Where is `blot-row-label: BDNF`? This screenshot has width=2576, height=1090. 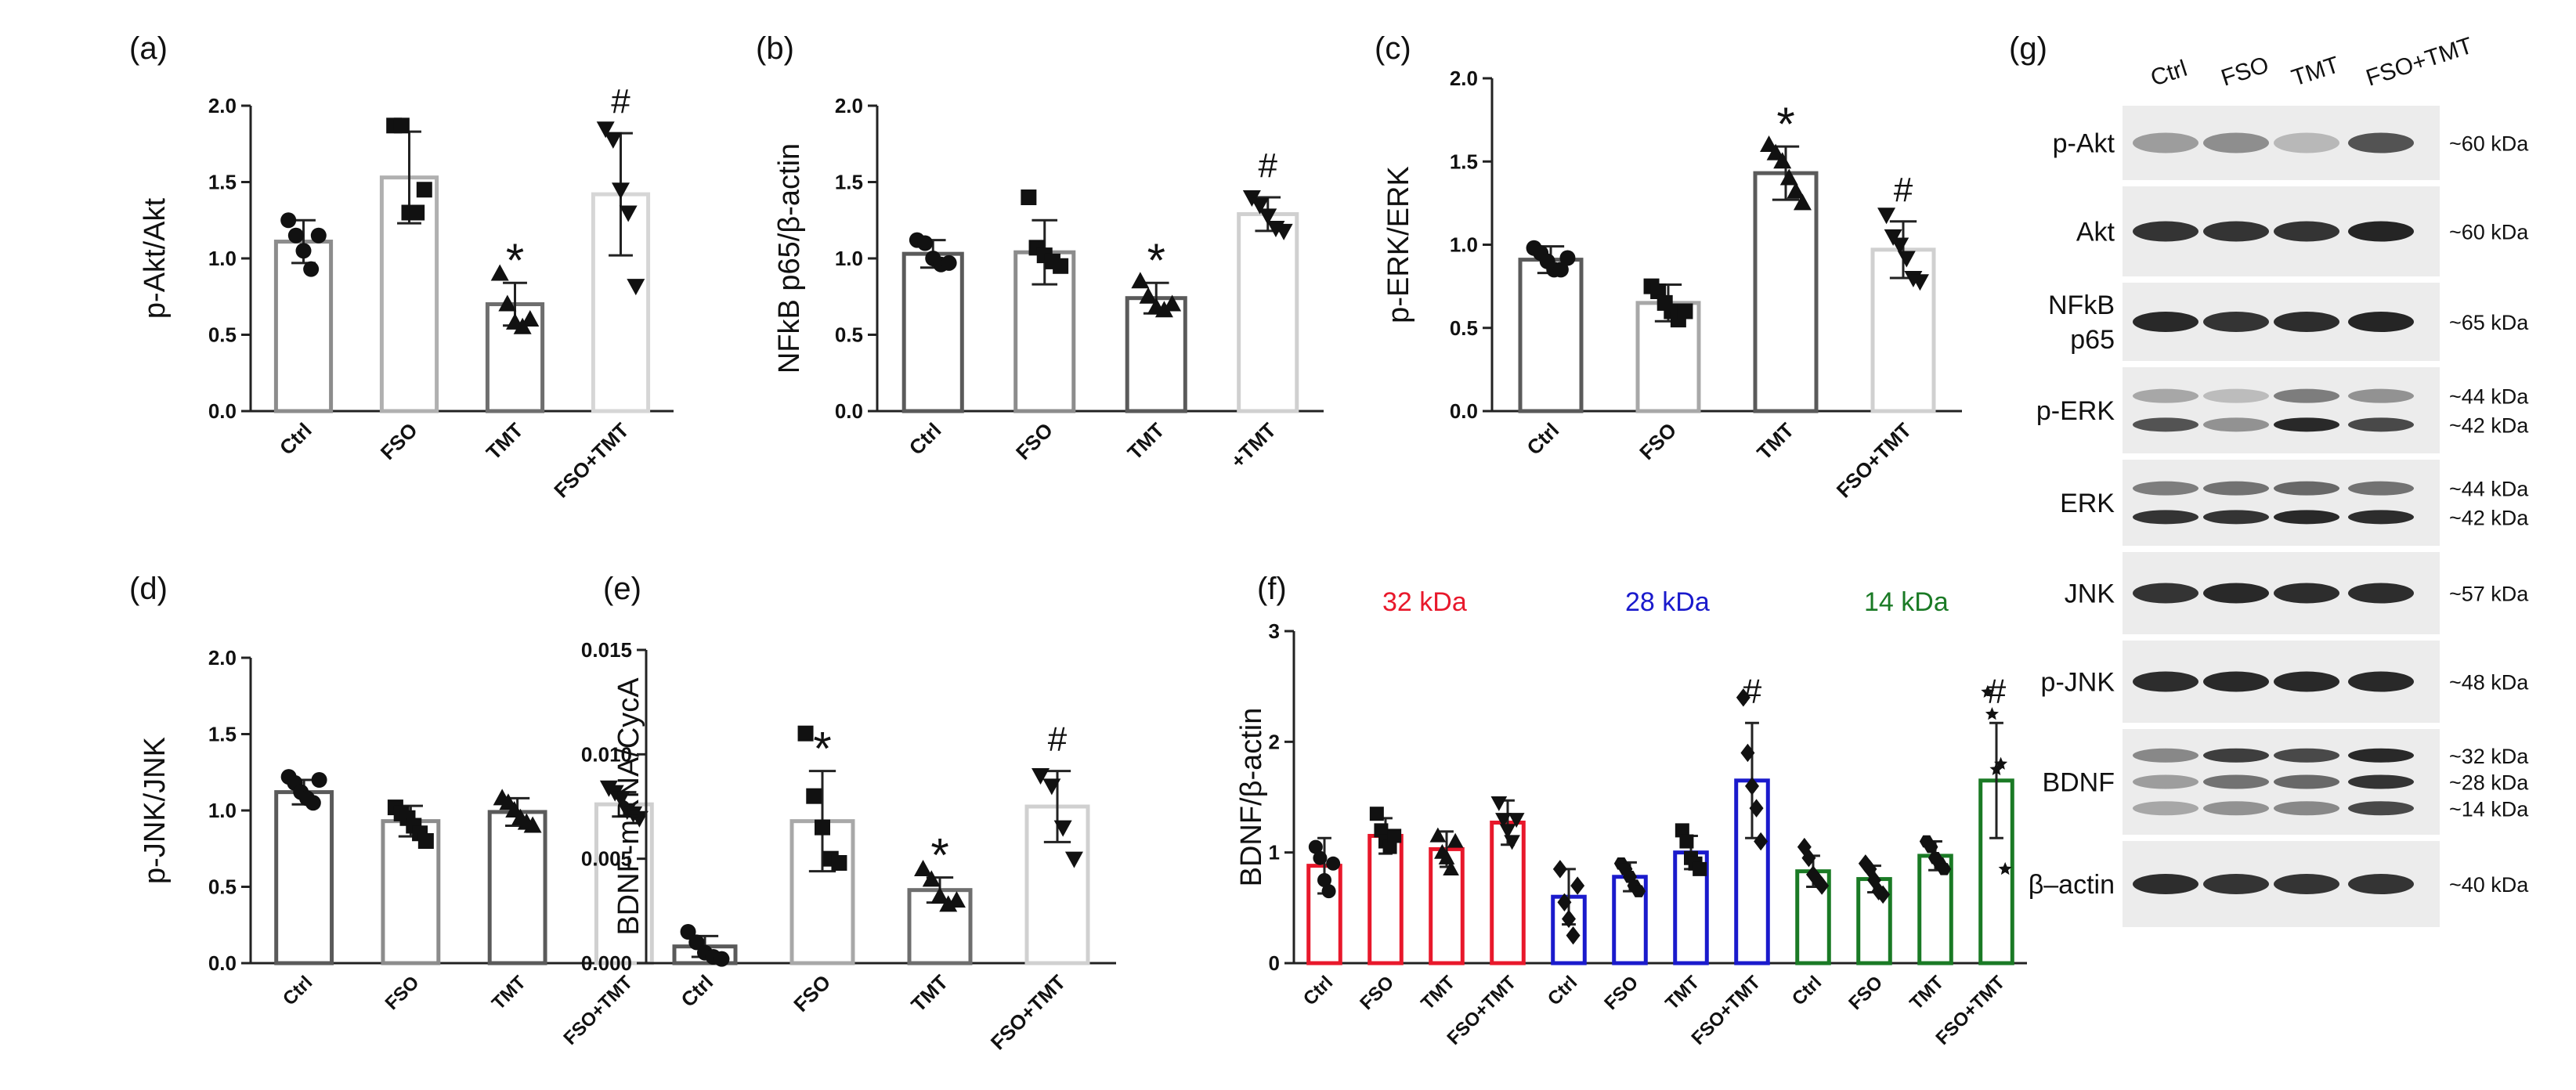 blot-row-label: BDNF is located at coordinates (2078, 783).